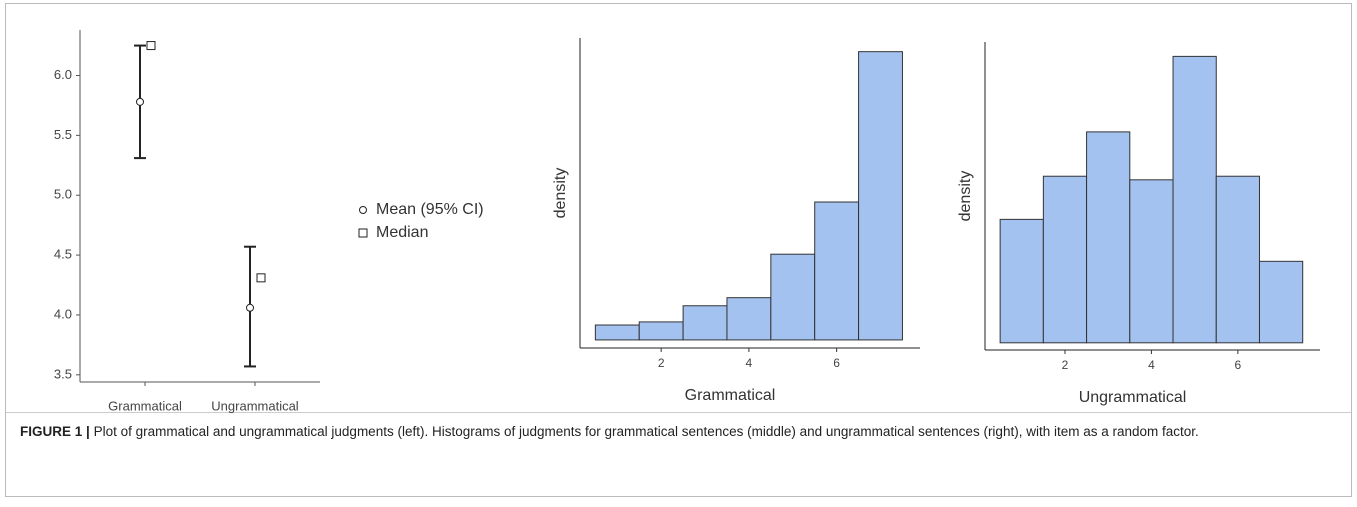 This screenshot has width=1357, height=507. What do you see at coordinates (63, 254) in the screenshot?
I see `y-tick-label: 4.5` at bounding box center [63, 254].